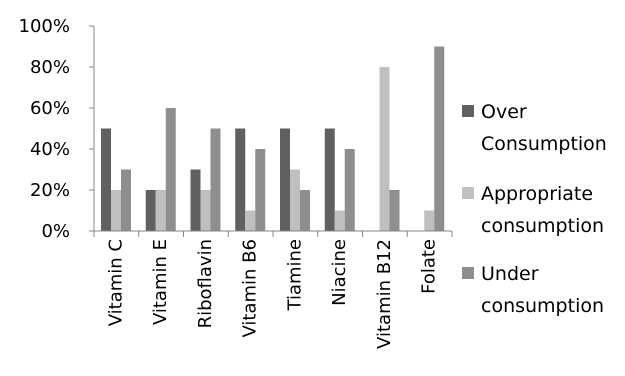 The width and height of the screenshot is (625, 376). What do you see at coordinates (439, 138) in the screenshot?
I see `bar-under-consumption-folate` at bounding box center [439, 138].